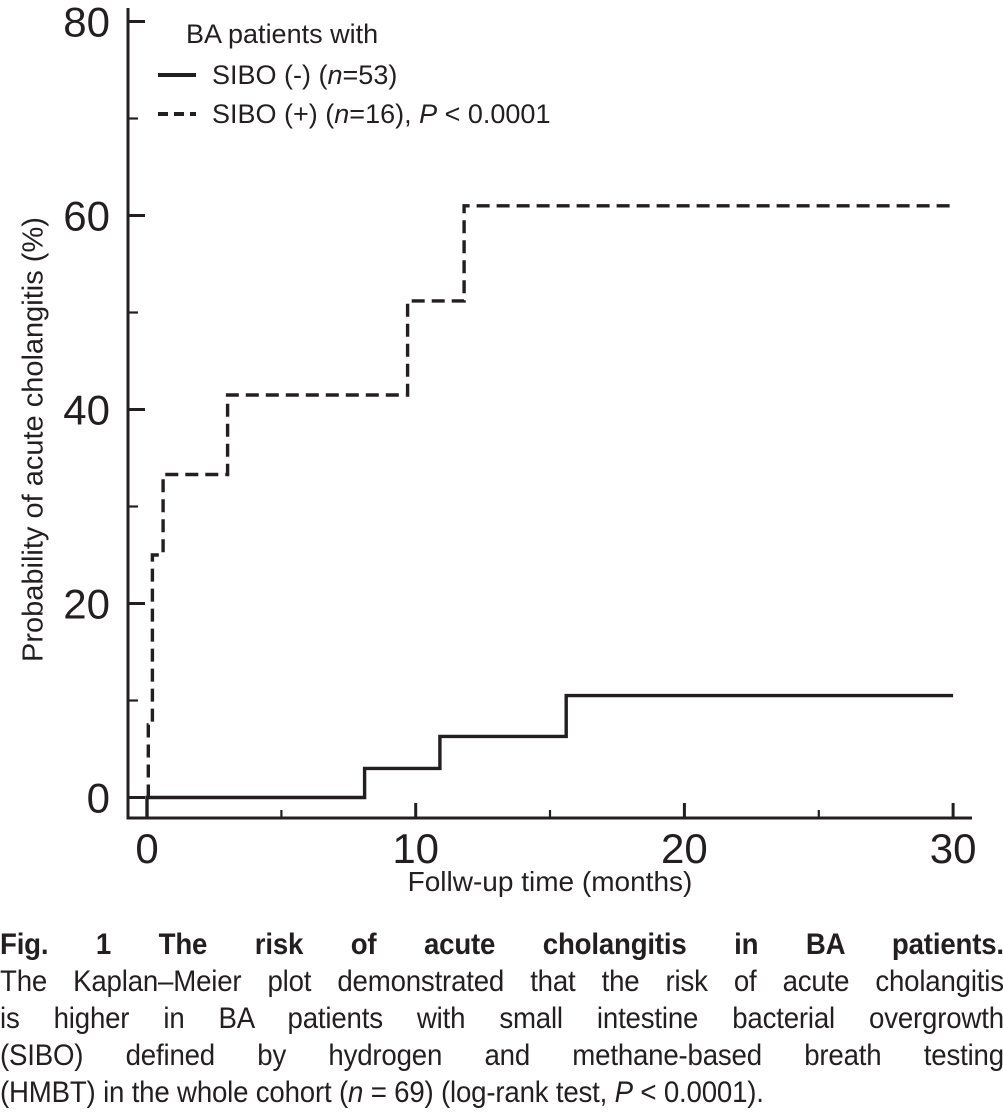 The height and width of the screenshot is (1117, 1003). Describe the element at coordinates (86, 23) in the screenshot. I see `y-tick-label: 80` at that location.